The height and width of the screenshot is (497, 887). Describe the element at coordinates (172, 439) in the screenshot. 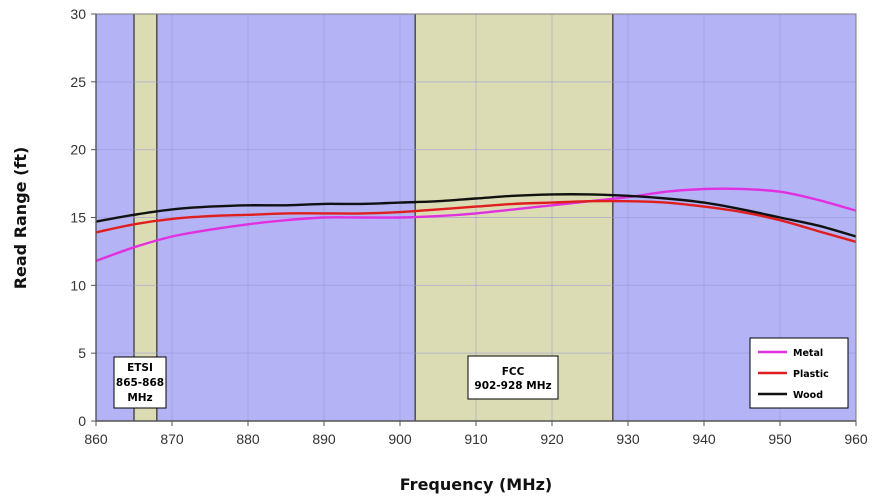

I see `x-tick-label: 870` at that location.